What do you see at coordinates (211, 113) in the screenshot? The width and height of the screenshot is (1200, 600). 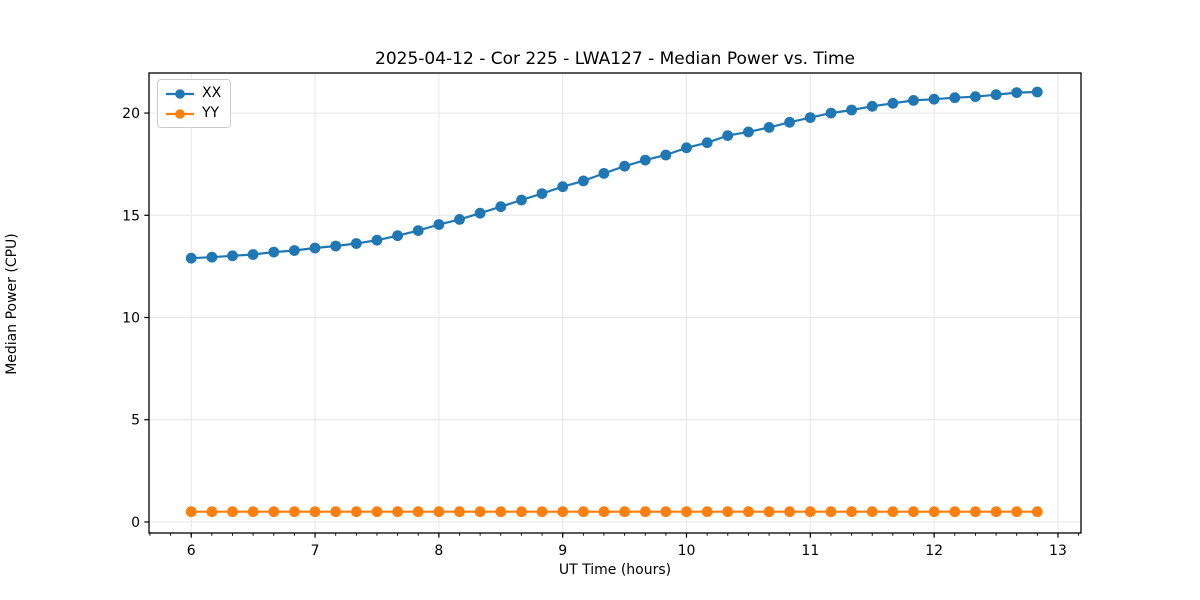 I see `legend-label: YY` at bounding box center [211, 113].